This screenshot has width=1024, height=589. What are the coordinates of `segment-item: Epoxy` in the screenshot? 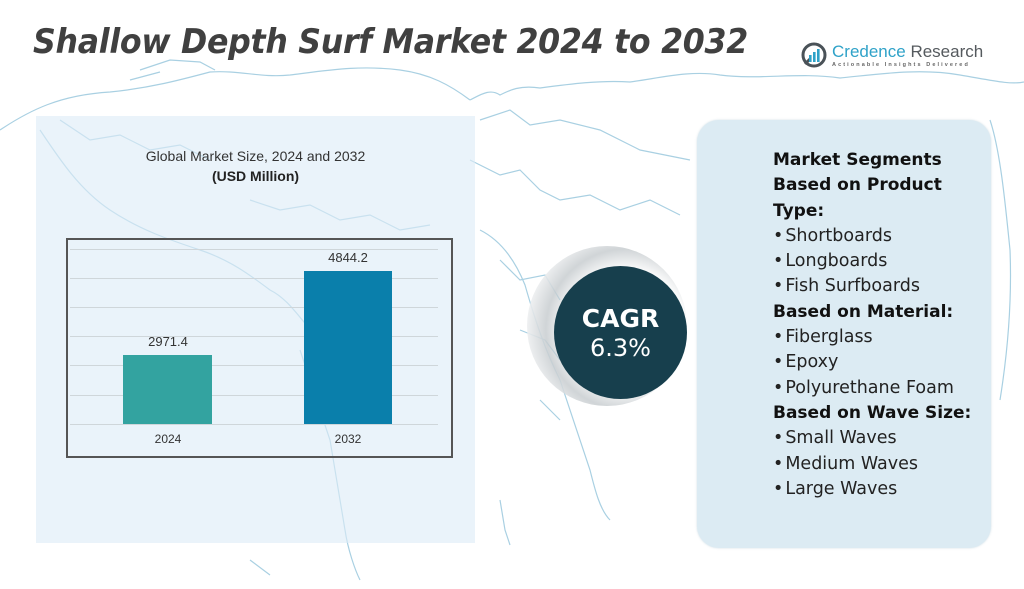 It's located at (893, 362).